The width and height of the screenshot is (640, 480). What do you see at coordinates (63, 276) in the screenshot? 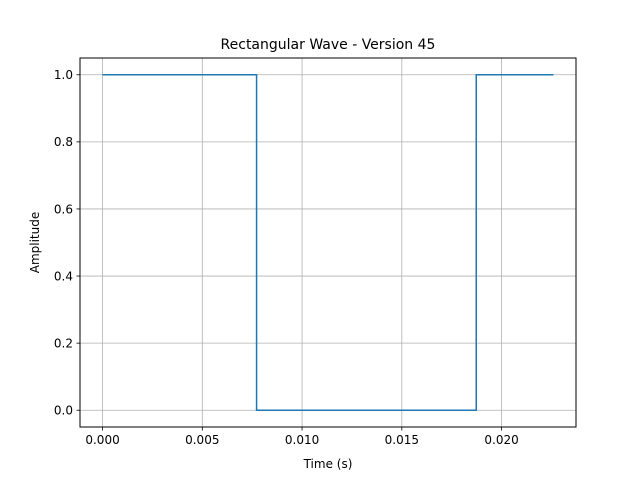
I see `y-tick-label: 0.4` at bounding box center [63, 276].